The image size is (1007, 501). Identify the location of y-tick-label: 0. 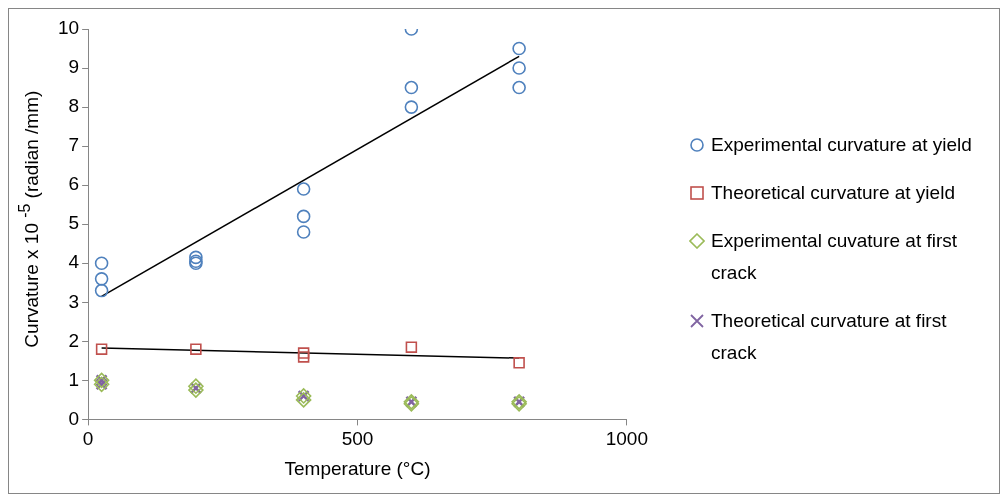
(74, 418).